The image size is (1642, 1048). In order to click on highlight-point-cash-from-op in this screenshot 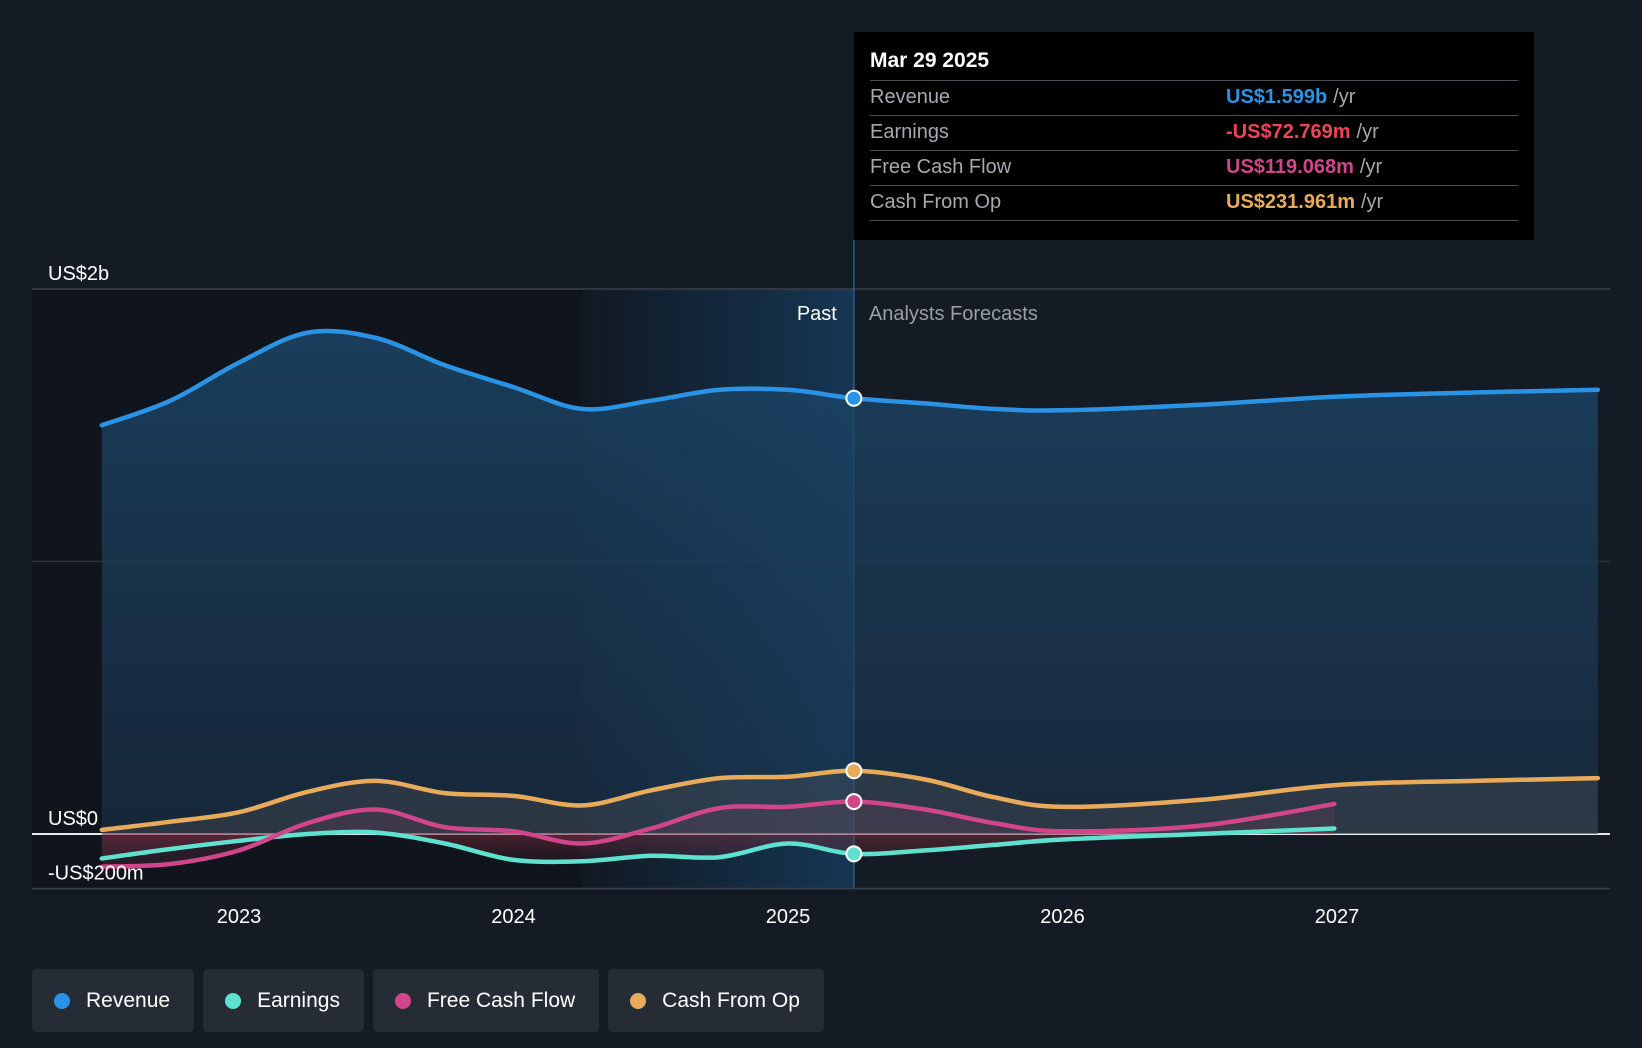, I will do `click(854, 771)`.